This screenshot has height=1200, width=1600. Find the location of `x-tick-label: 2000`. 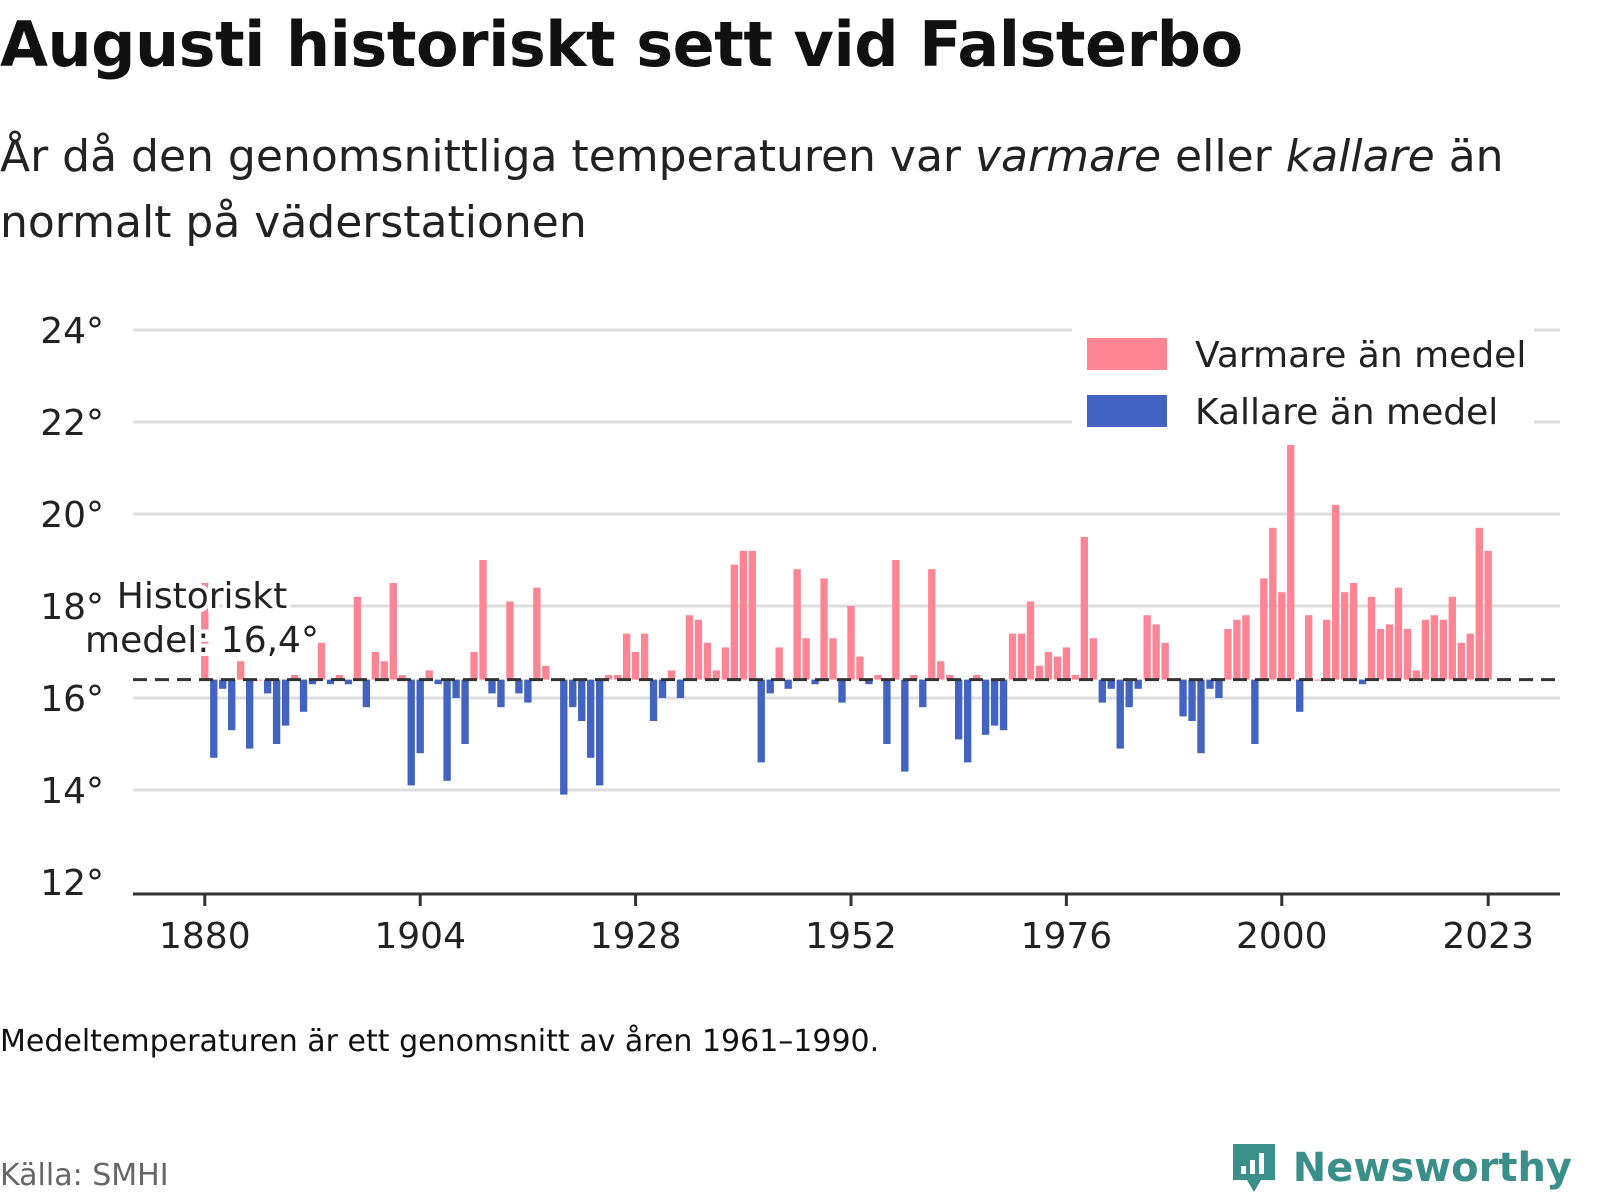

x-tick-label: 2000 is located at coordinates (1282, 936).